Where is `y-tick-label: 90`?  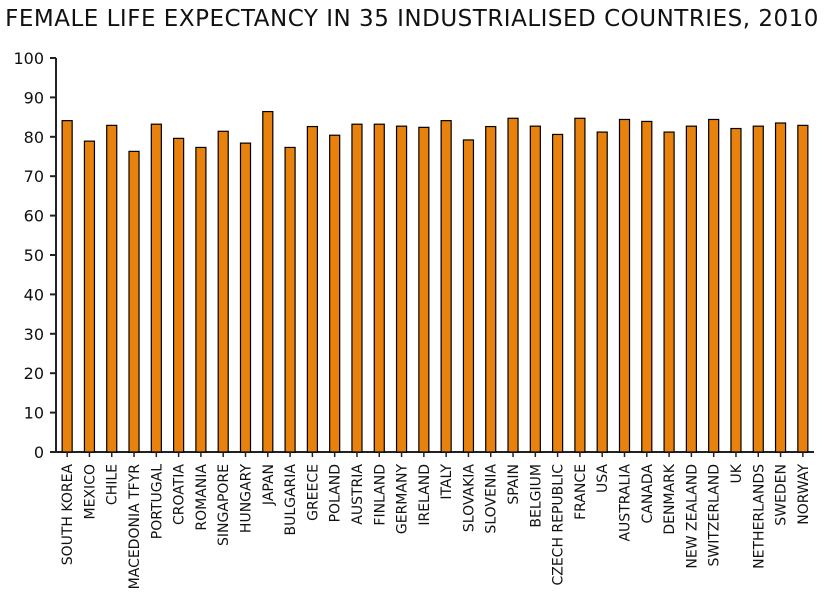
y-tick-label: 90 is located at coordinates (34, 97).